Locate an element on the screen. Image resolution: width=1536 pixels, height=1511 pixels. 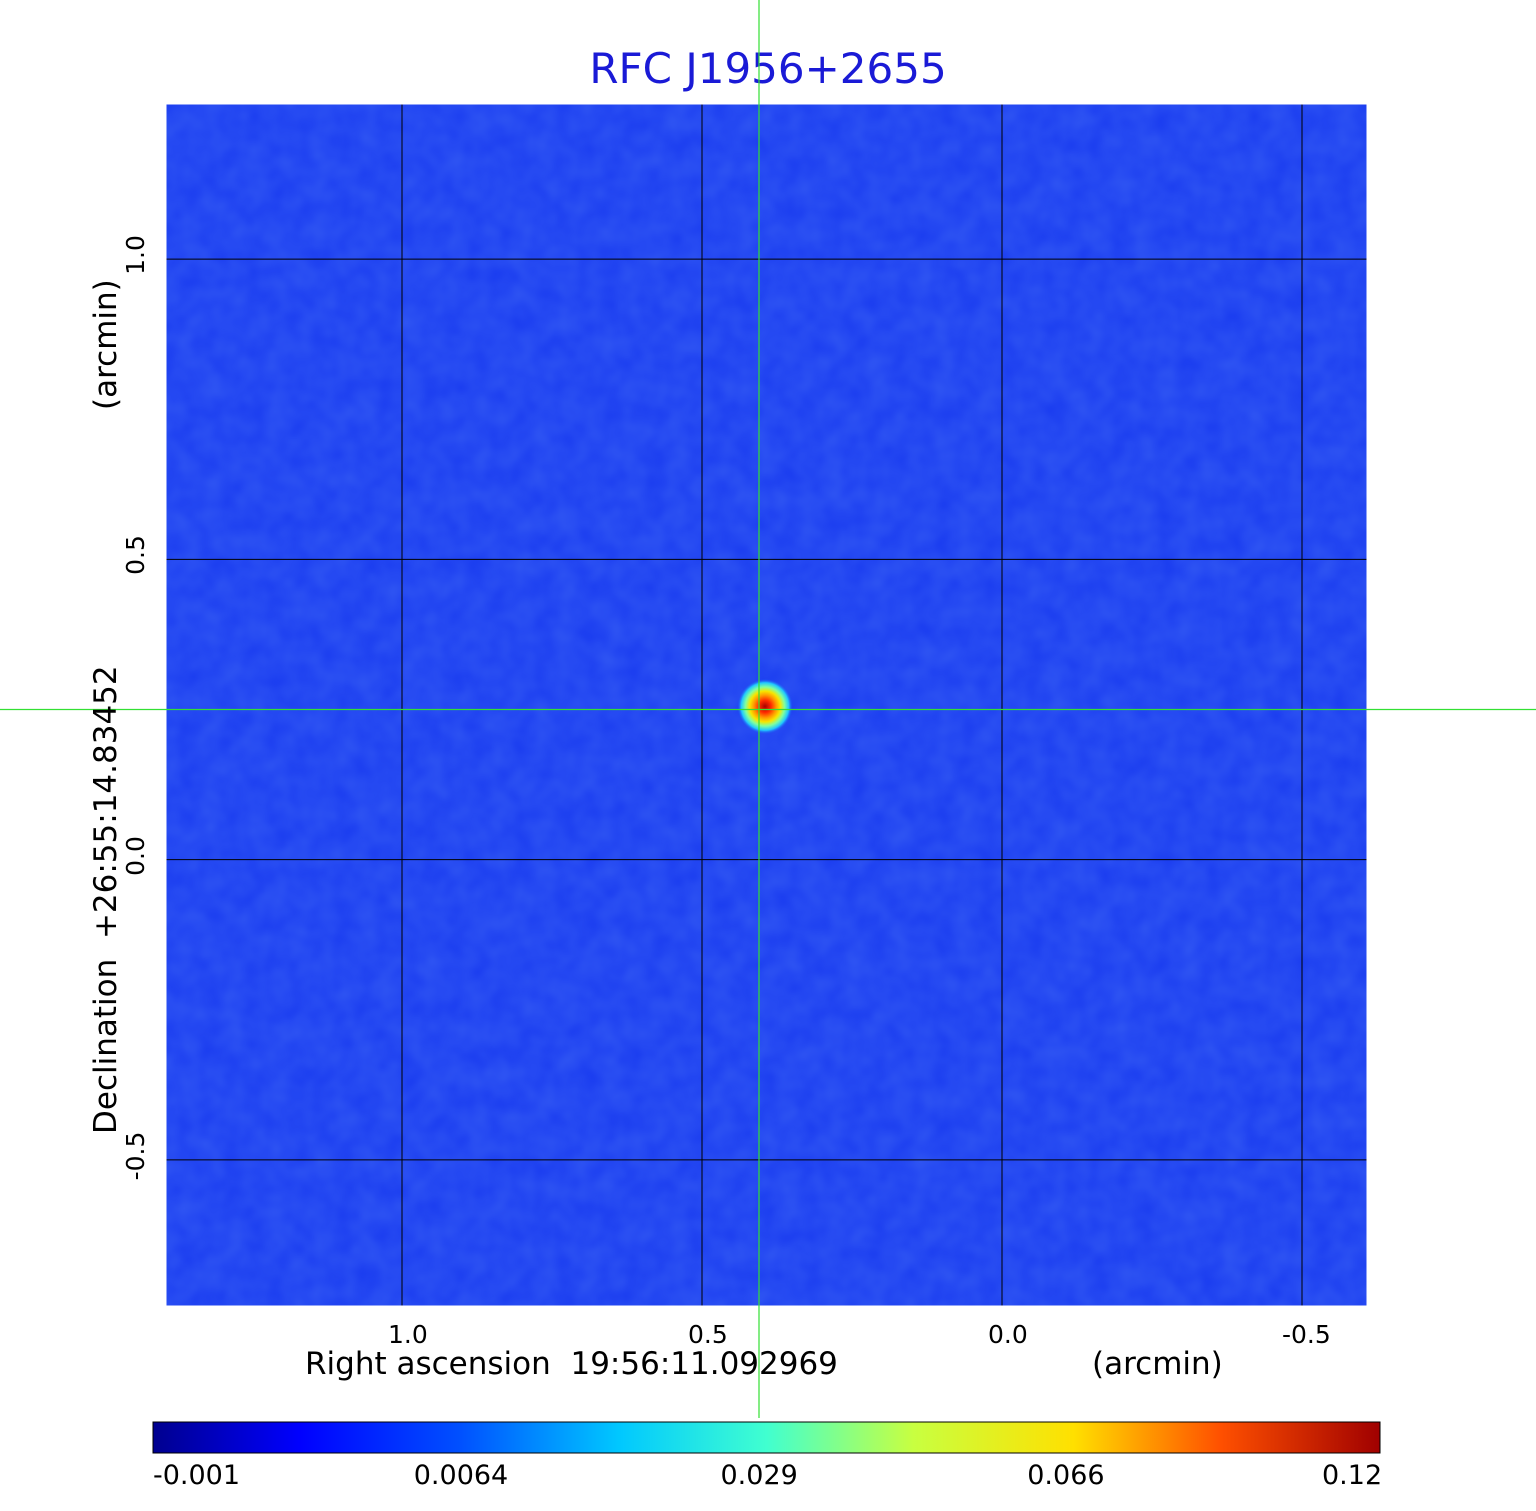
x-tick-label-1: 0.5 is located at coordinates (708, 1334).